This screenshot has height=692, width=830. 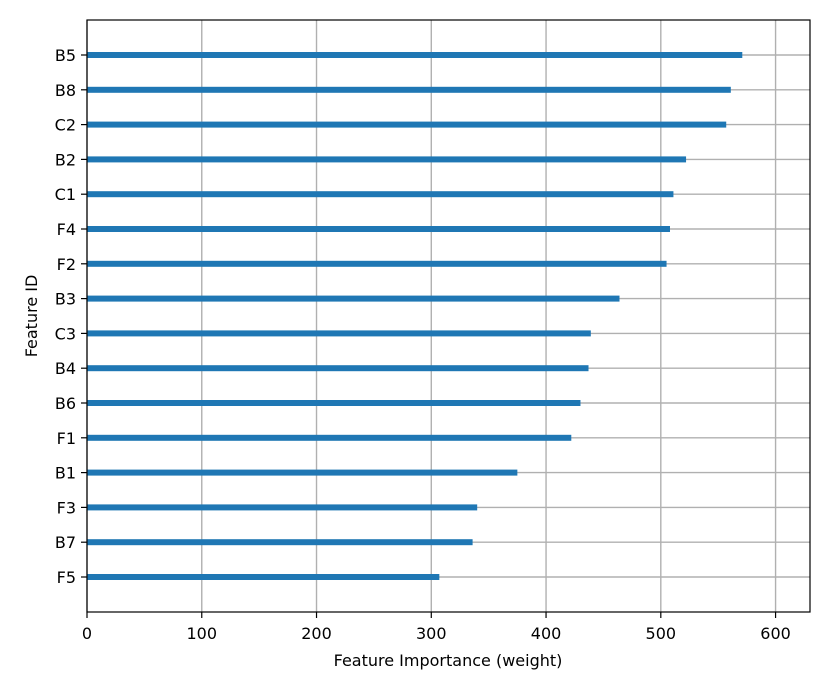 I want to click on bar-b4, so click(x=338, y=368).